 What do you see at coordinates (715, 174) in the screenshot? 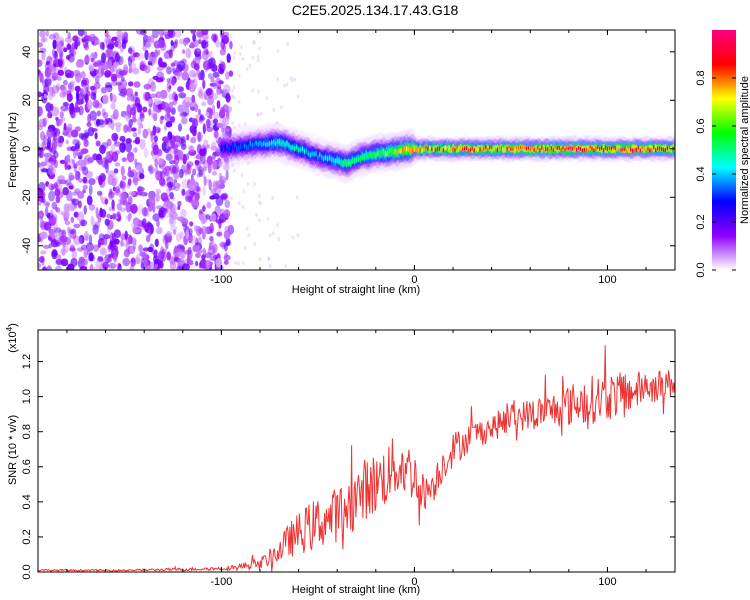
I see `colorbar-ticks: 0.0 0.2 0.4 0.6 0.8` at bounding box center [715, 174].